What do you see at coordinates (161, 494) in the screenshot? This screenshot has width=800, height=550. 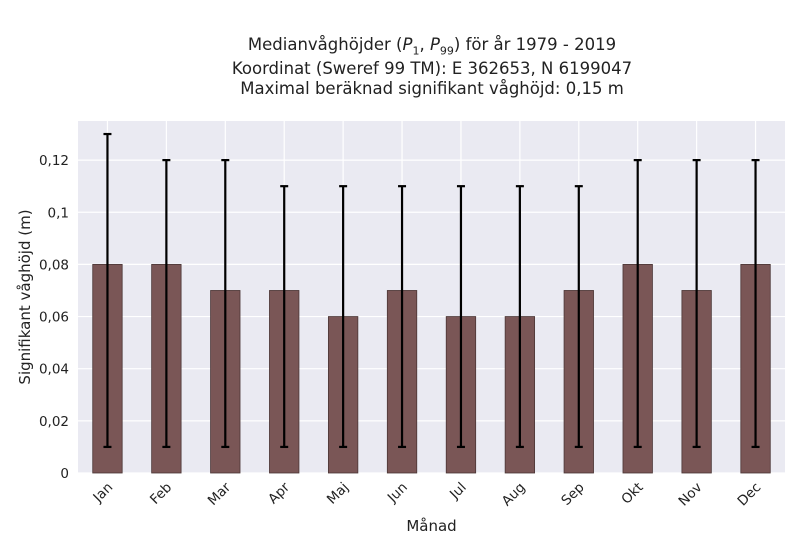 I see `x-tick-label-feb: Feb` at bounding box center [161, 494].